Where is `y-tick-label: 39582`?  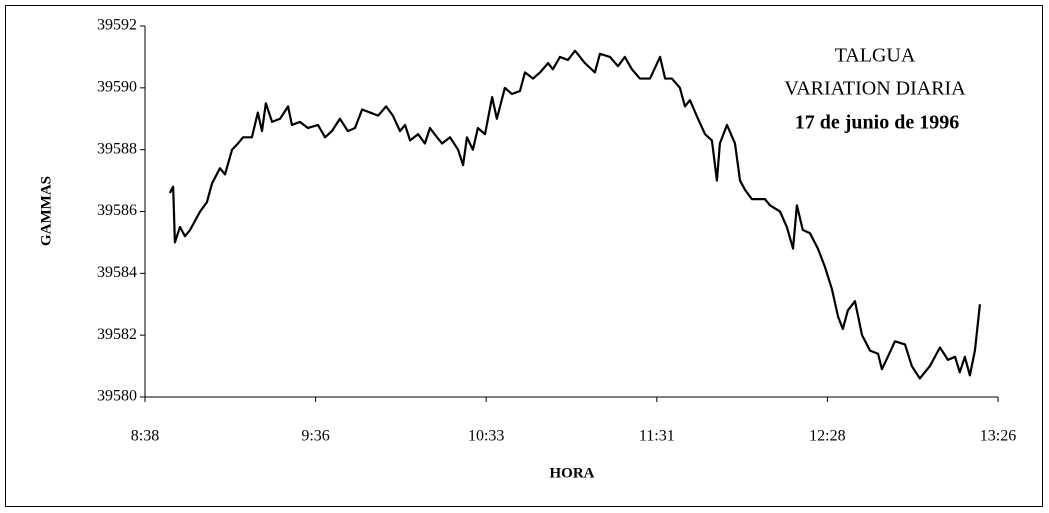 y-tick-label: 39582 is located at coordinates (117, 334).